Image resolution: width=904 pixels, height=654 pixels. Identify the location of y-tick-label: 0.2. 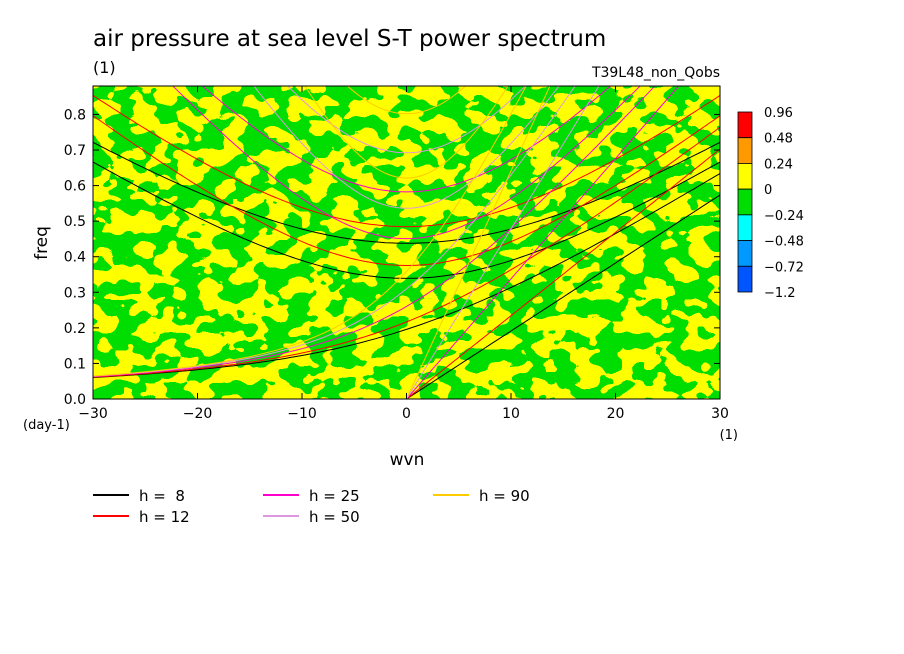
(75, 329).